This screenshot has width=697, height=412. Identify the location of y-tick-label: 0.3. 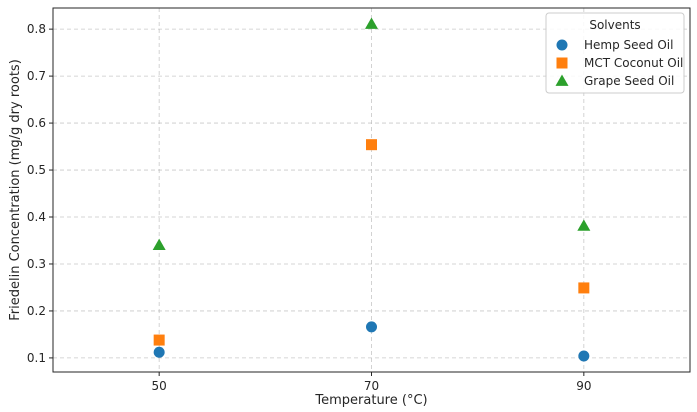
(36, 264).